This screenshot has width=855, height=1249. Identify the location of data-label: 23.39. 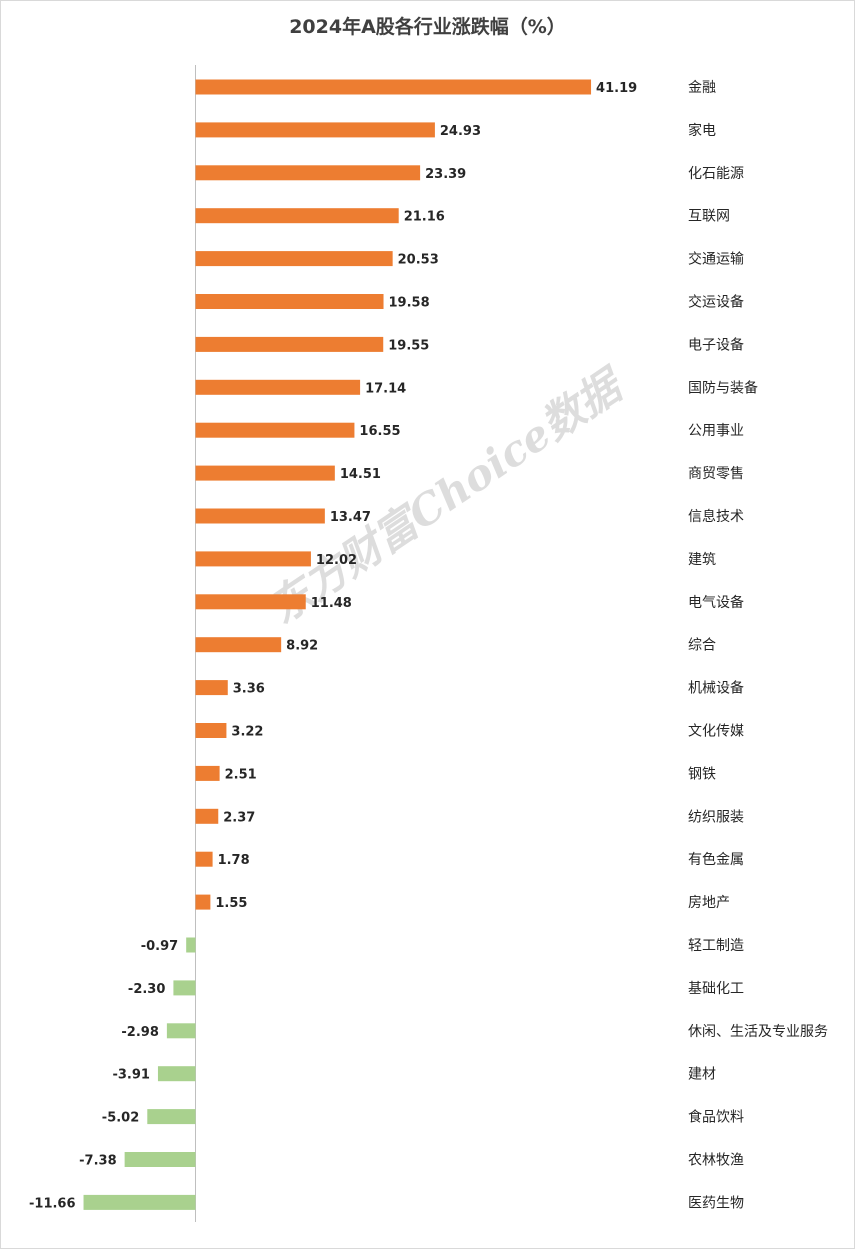
(445, 174).